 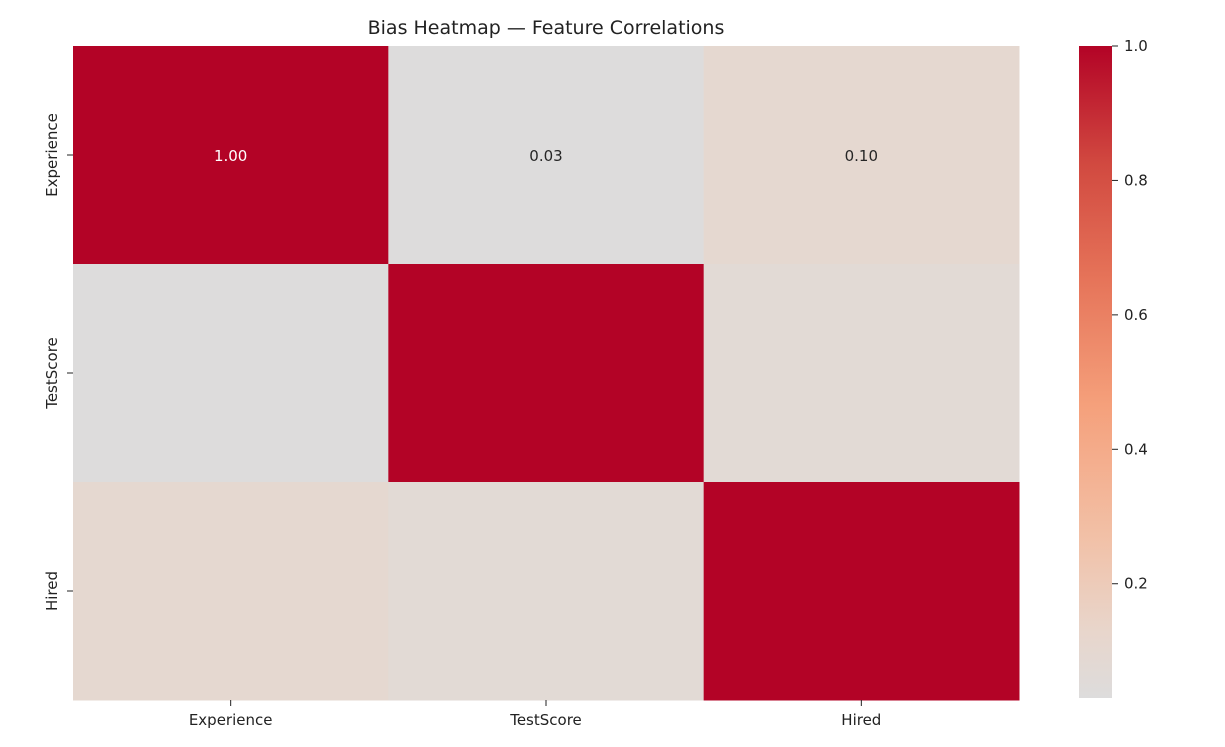 I want to click on cell-value-label: 0.03, so click(x=545, y=156).